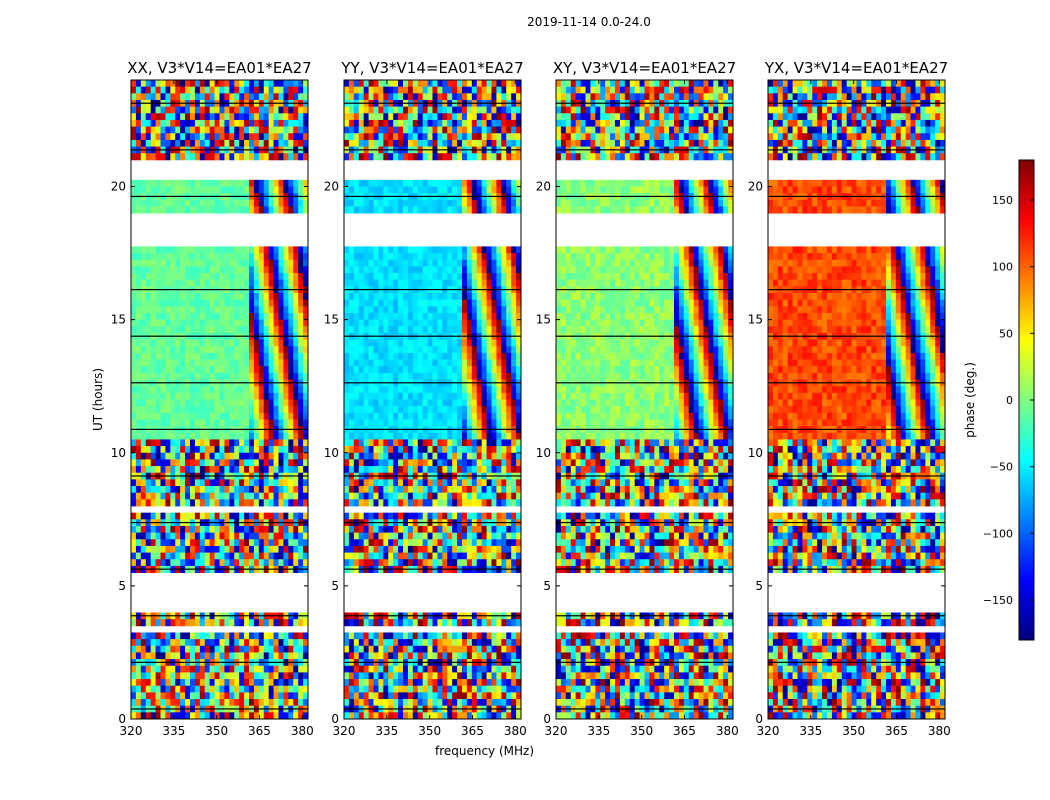 The image size is (1050, 800). I want to click on colorbar-tick-label: −150, so click(998, 600).